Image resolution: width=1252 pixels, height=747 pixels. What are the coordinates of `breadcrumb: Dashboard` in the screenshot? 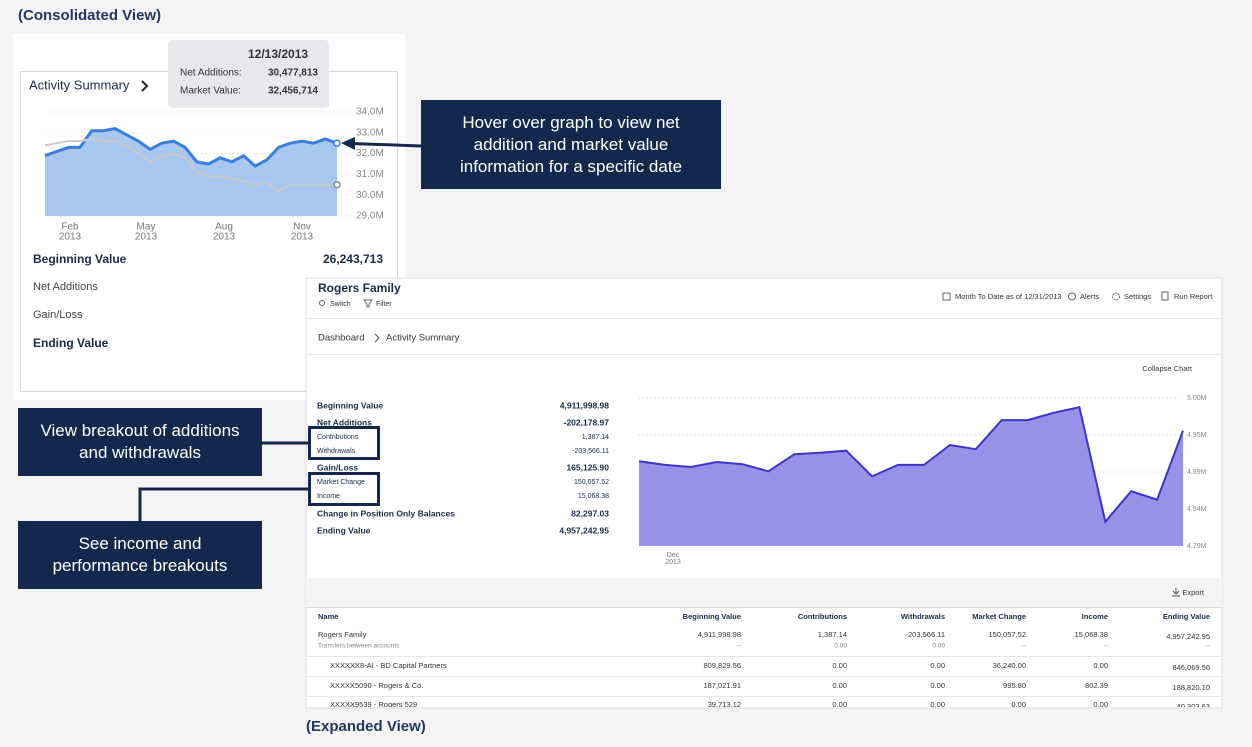 It's located at (341, 338).